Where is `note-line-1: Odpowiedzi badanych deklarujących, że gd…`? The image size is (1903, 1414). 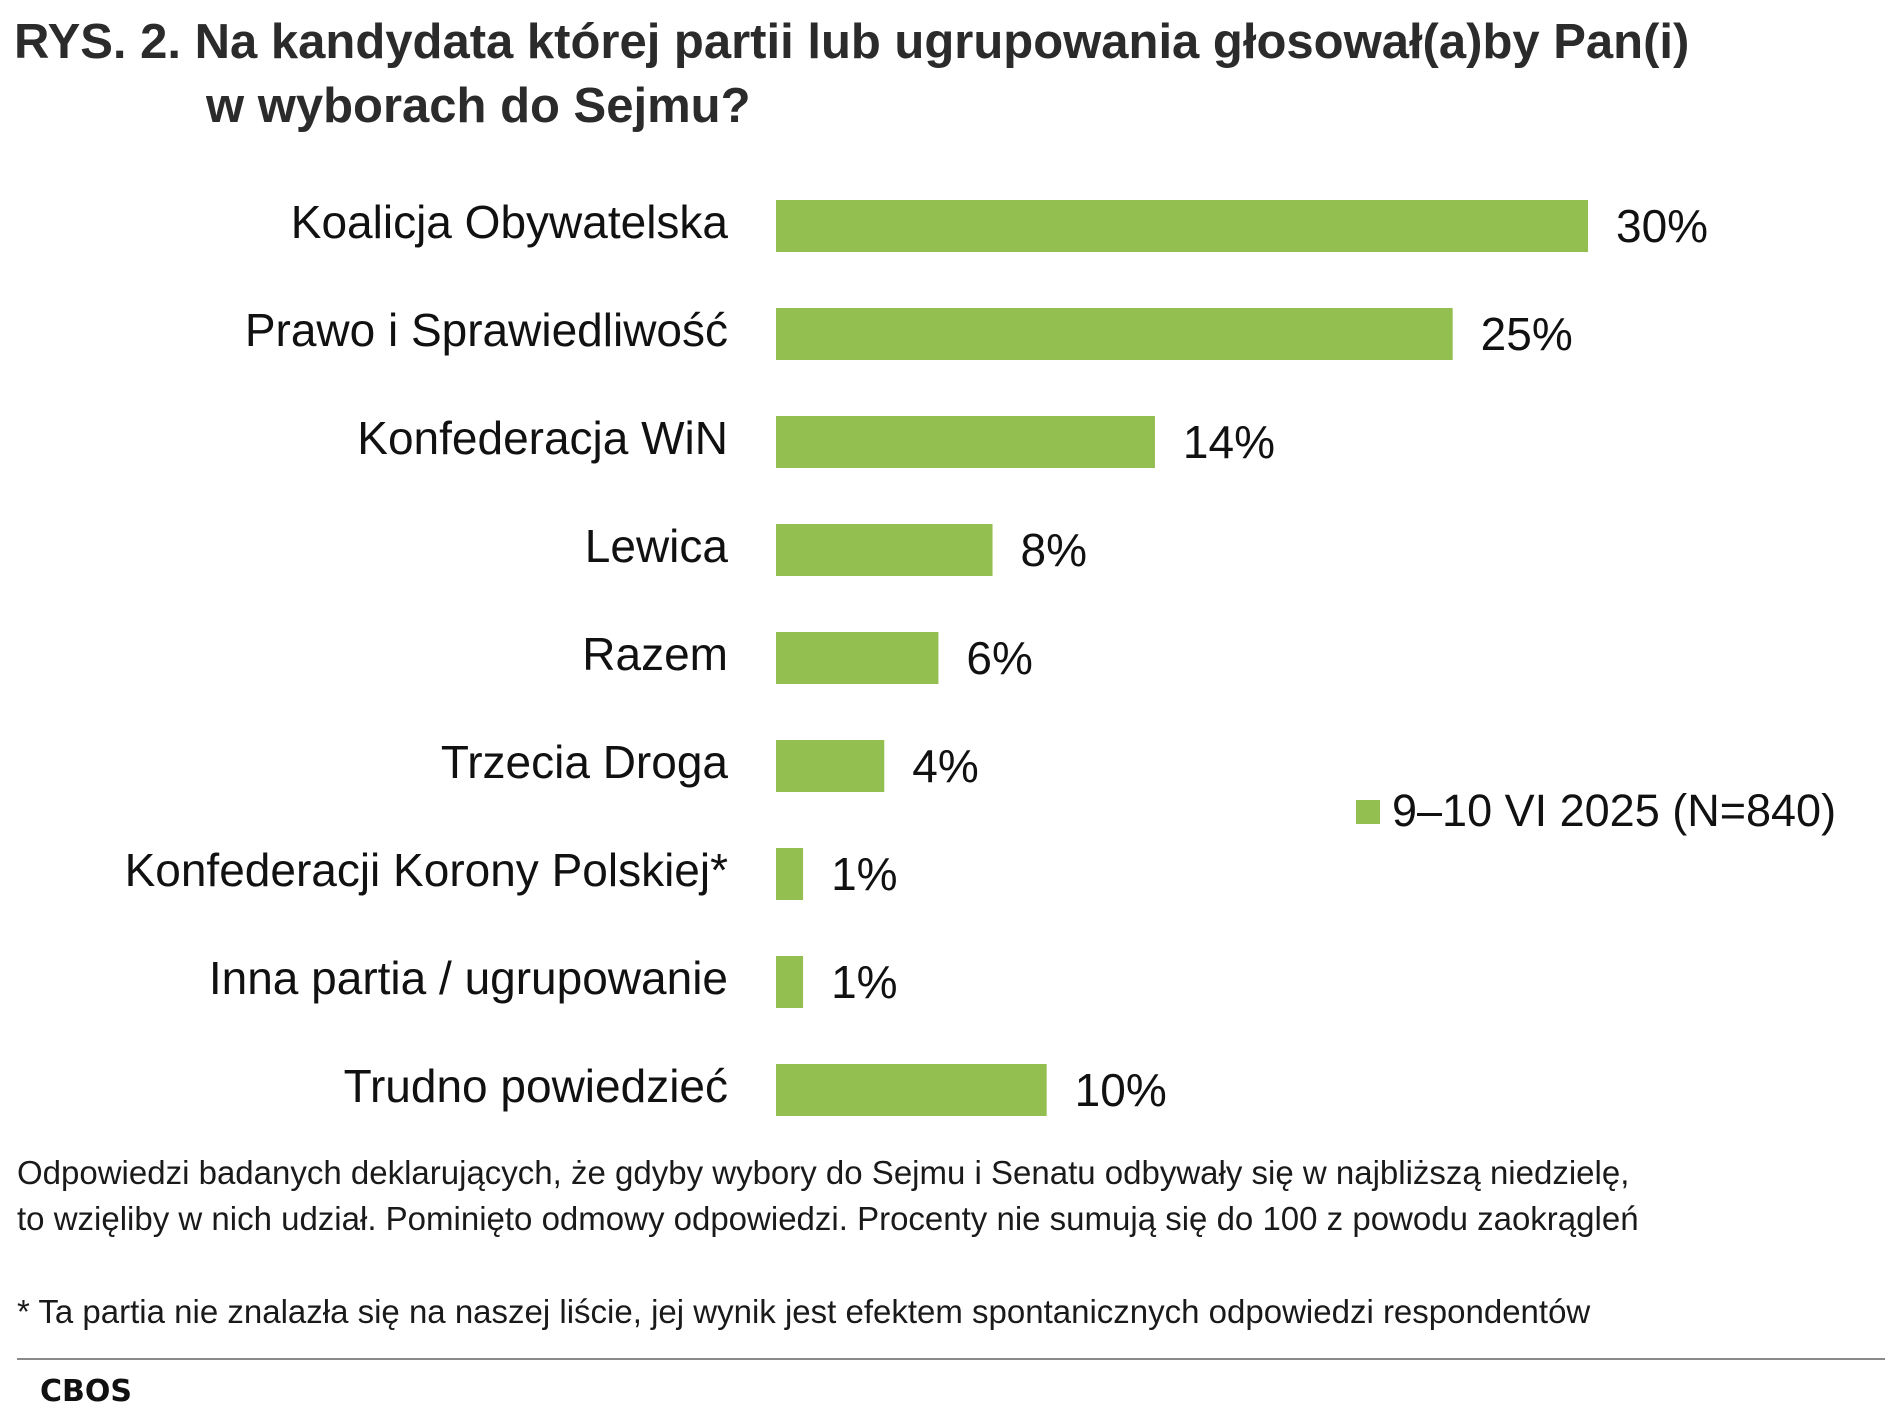
note-line-1: Odpowiedzi badanych deklarujących, że gd… is located at coordinates (823, 1172).